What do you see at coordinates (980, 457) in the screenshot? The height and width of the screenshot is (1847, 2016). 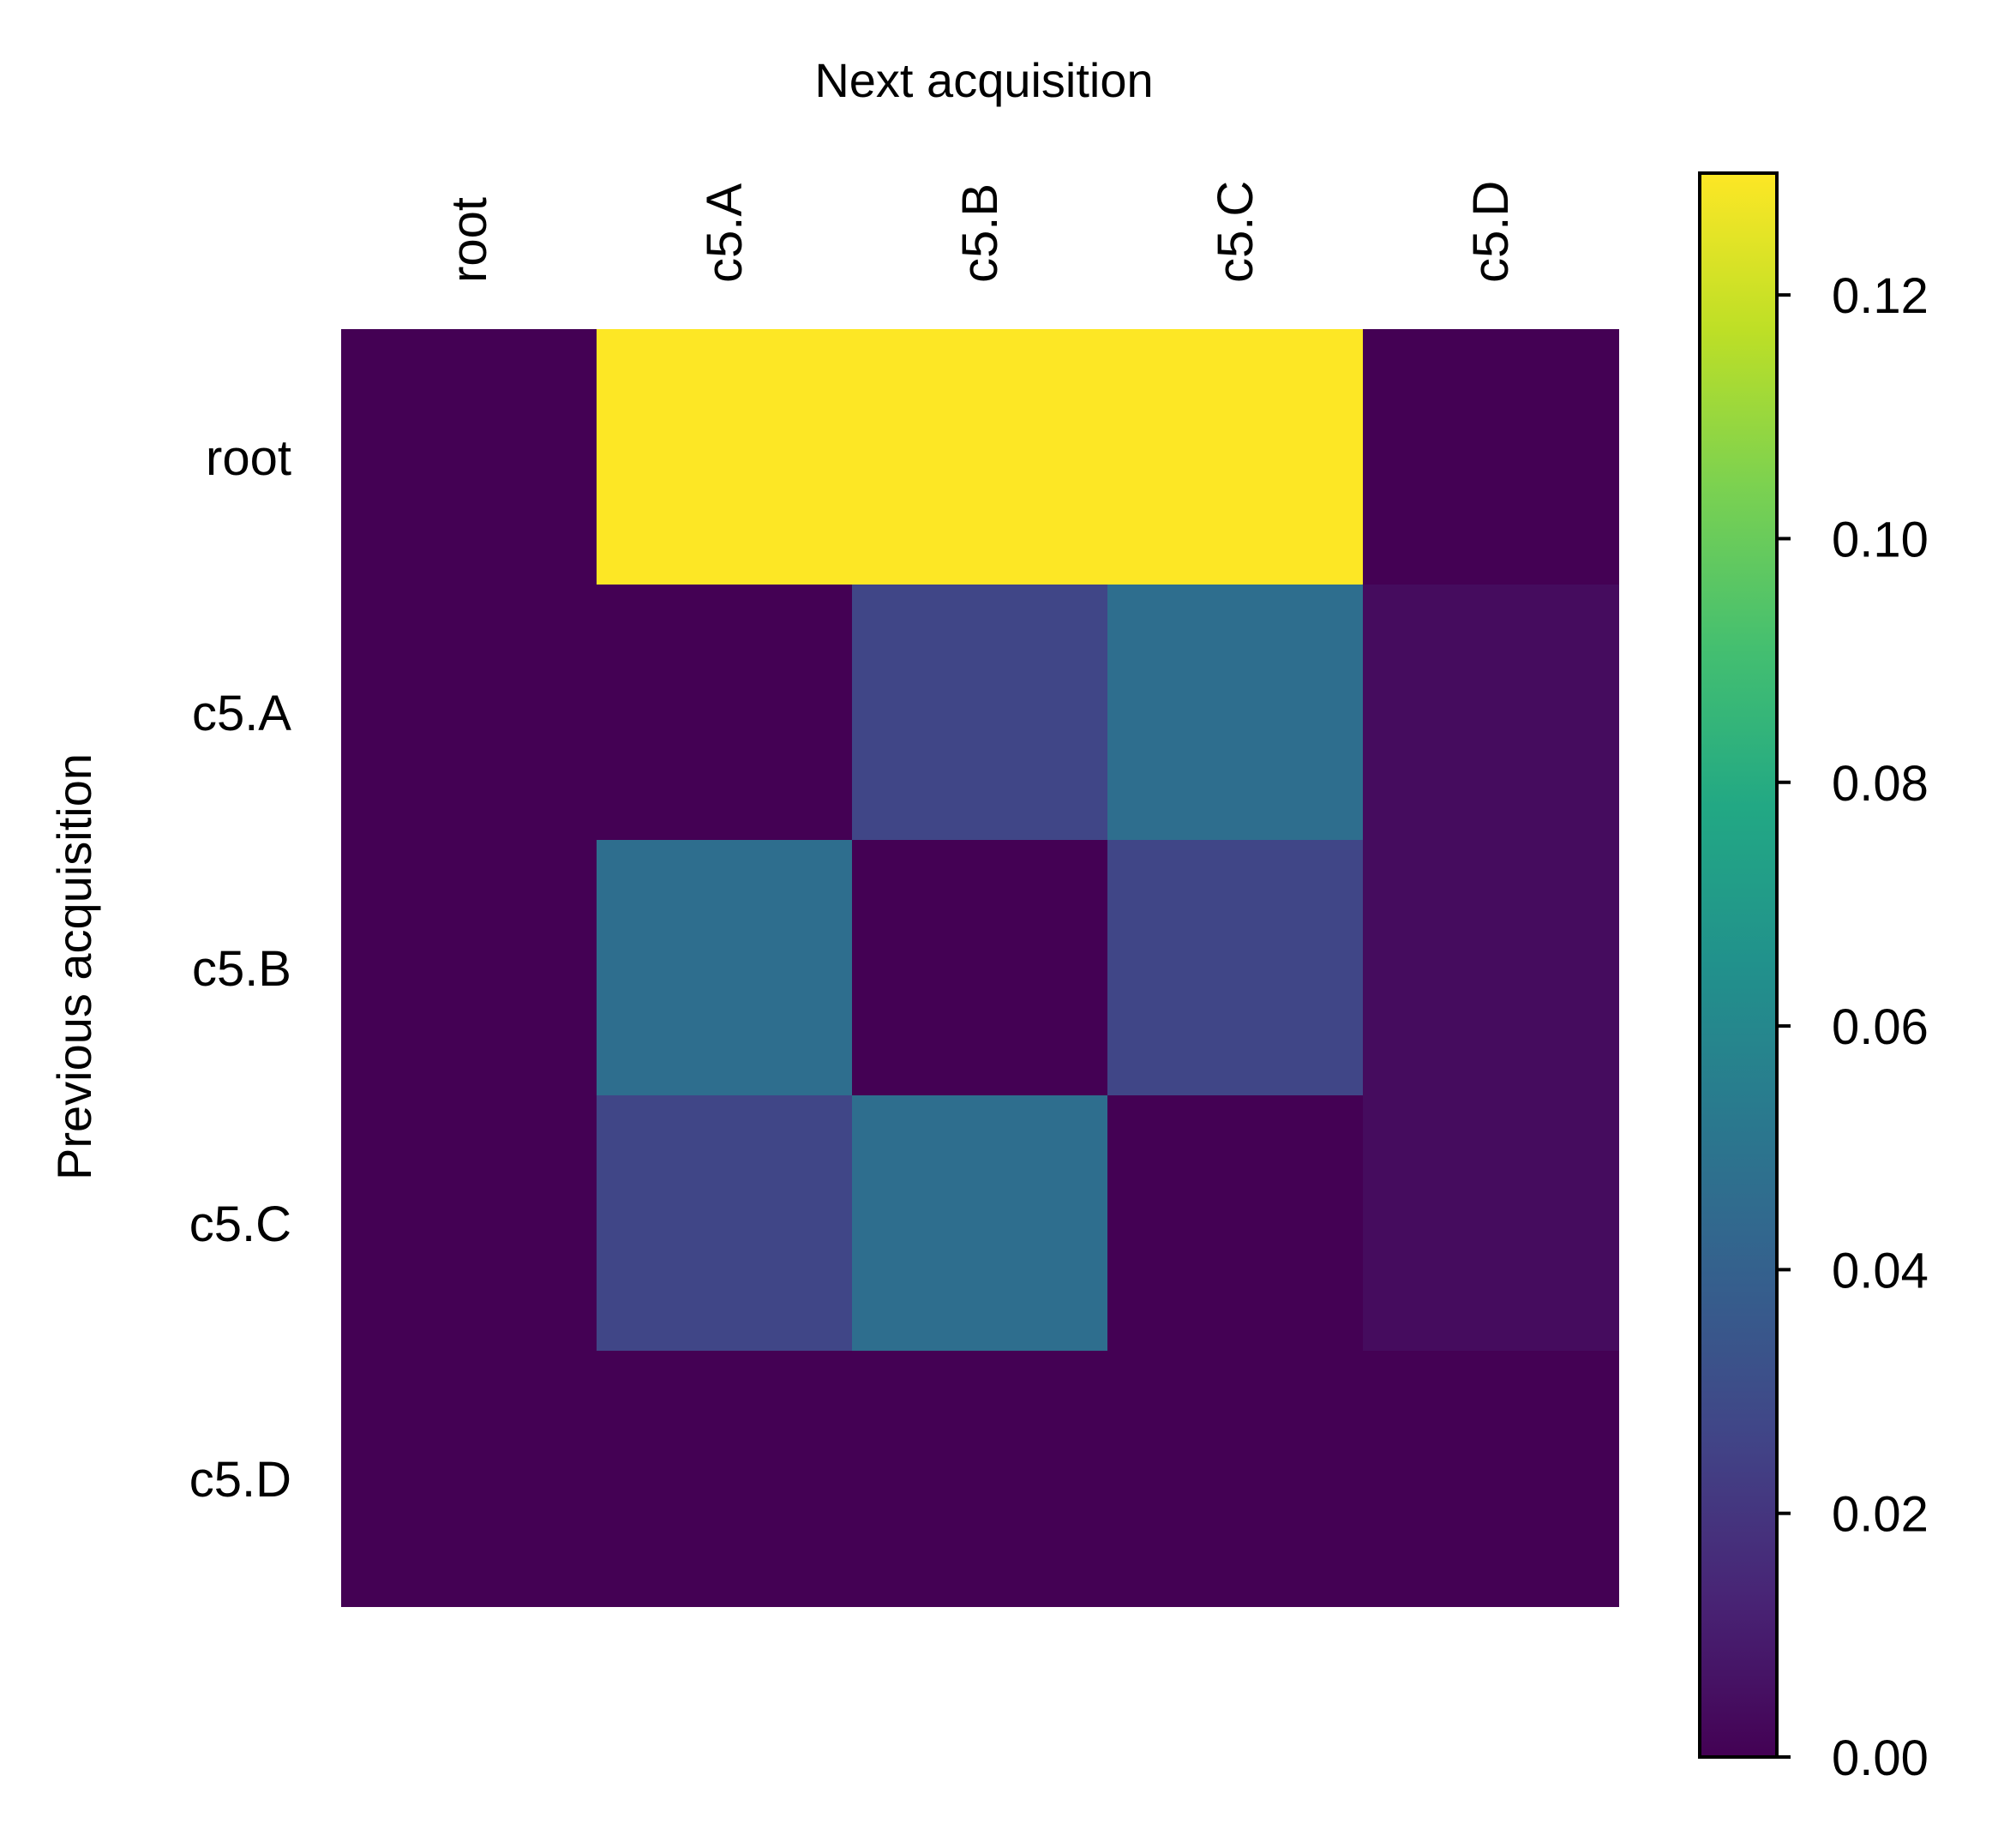 I see `heatmap-cell-r0-c2` at bounding box center [980, 457].